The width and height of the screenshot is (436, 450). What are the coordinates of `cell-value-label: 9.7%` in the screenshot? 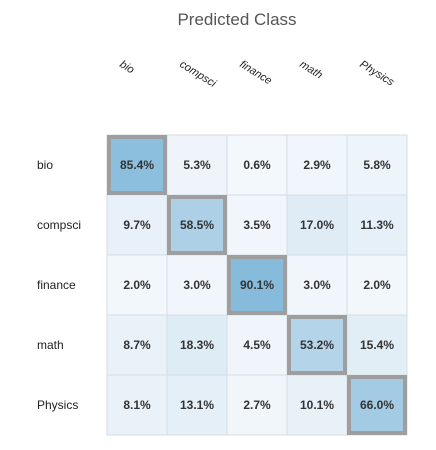 It's located at (137, 225).